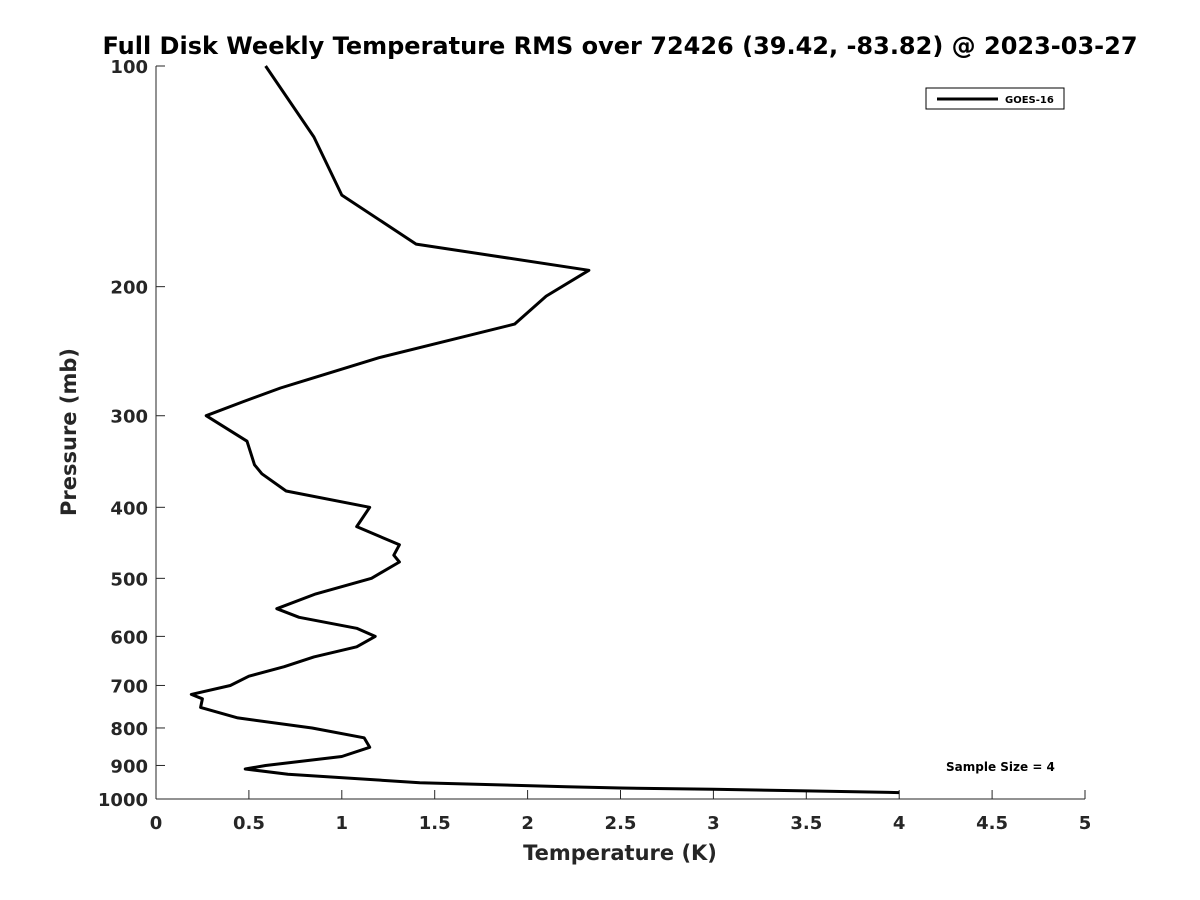  Describe the element at coordinates (123, 800) in the screenshot. I see `y-tick-label: 1000` at that location.